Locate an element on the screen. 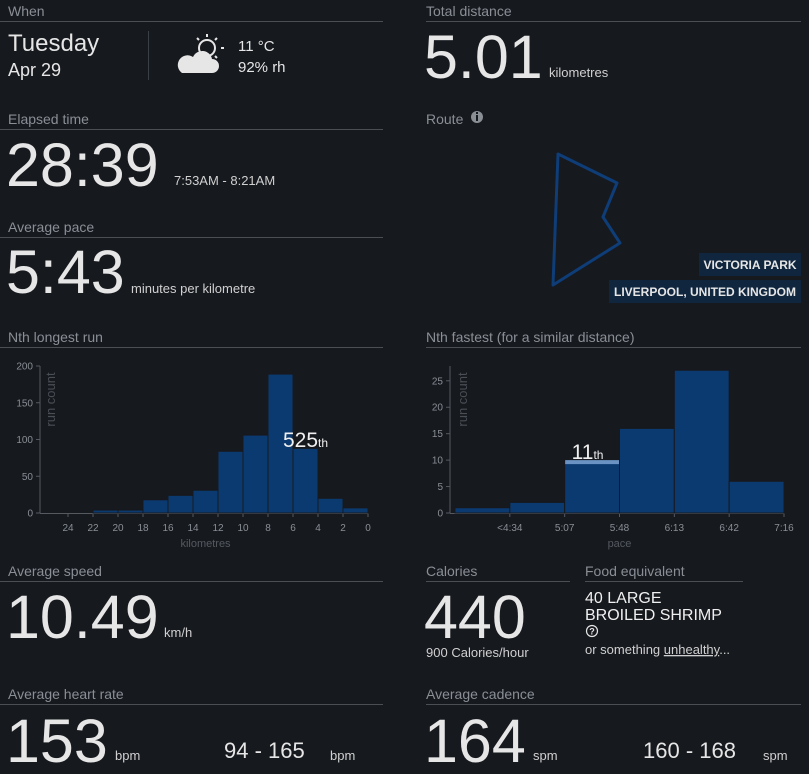 This screenshot has height=774, width=809. annotation: 525th is located at coordinates (305, 440).